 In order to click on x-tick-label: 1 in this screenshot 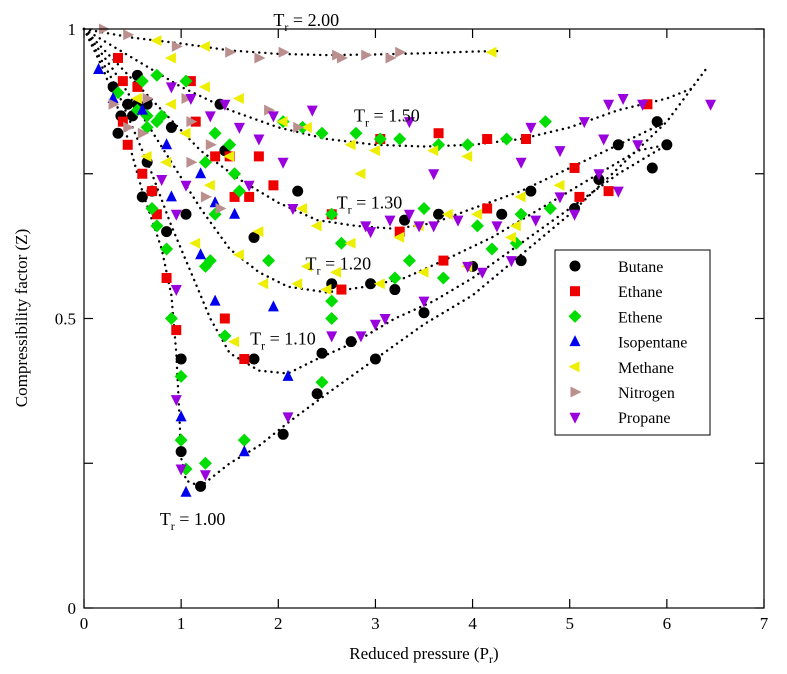, I will do `click(181, 623)`.